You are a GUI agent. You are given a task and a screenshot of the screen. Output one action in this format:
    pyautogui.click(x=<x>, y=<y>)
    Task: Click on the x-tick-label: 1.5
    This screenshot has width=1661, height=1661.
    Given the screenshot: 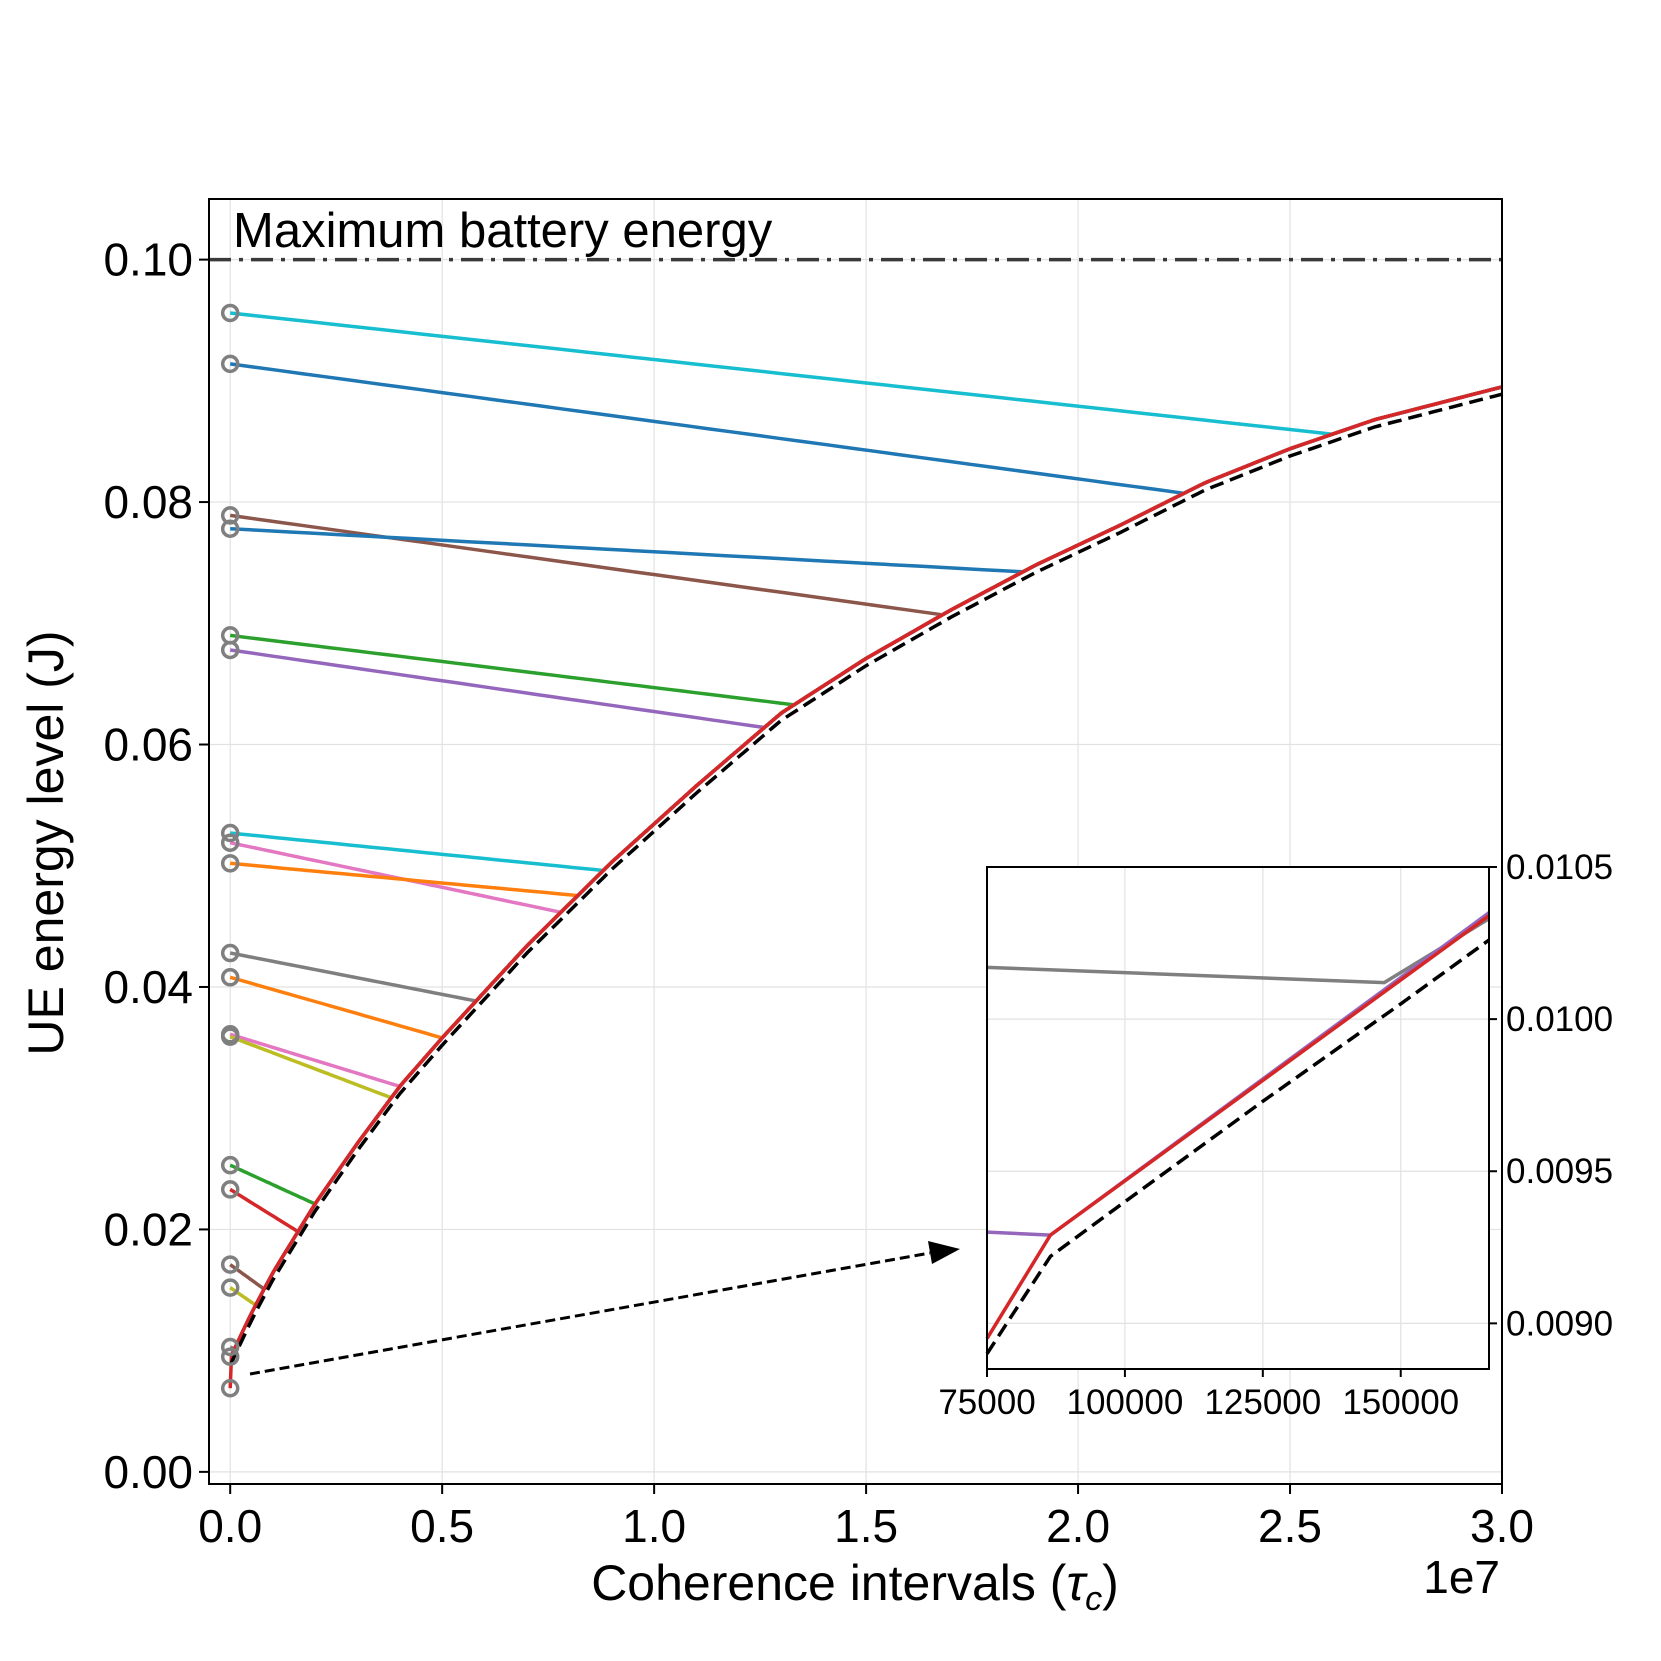 What is the action you would take?
    pyautogui.click(x=866, y=1526)
    